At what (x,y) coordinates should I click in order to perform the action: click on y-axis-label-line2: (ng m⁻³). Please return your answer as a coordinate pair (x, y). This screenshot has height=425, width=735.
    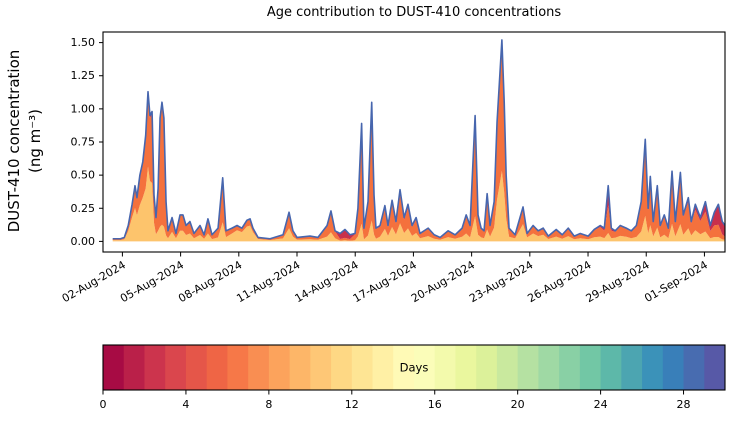
    Looking at the image, I should click on (35, 141).